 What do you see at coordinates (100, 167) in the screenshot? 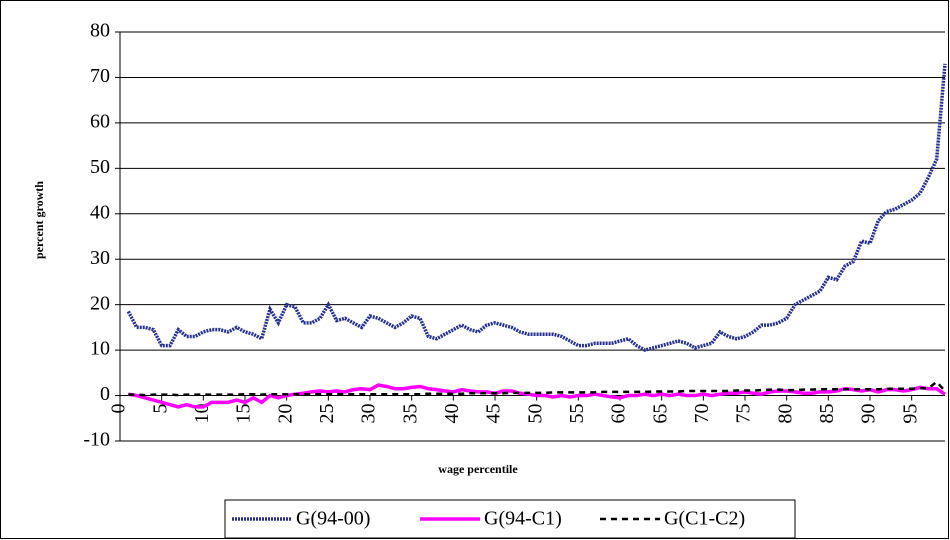
I see `y-tick-label: 50` at bounding box center [100, 167].